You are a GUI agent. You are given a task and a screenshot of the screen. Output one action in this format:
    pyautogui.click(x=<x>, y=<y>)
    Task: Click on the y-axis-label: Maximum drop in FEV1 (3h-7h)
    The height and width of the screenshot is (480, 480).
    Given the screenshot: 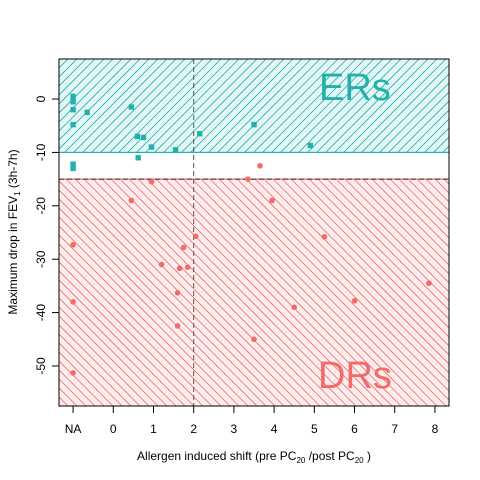 What is the action you would take?
    pyautogui.click(x=14, y=231)
    